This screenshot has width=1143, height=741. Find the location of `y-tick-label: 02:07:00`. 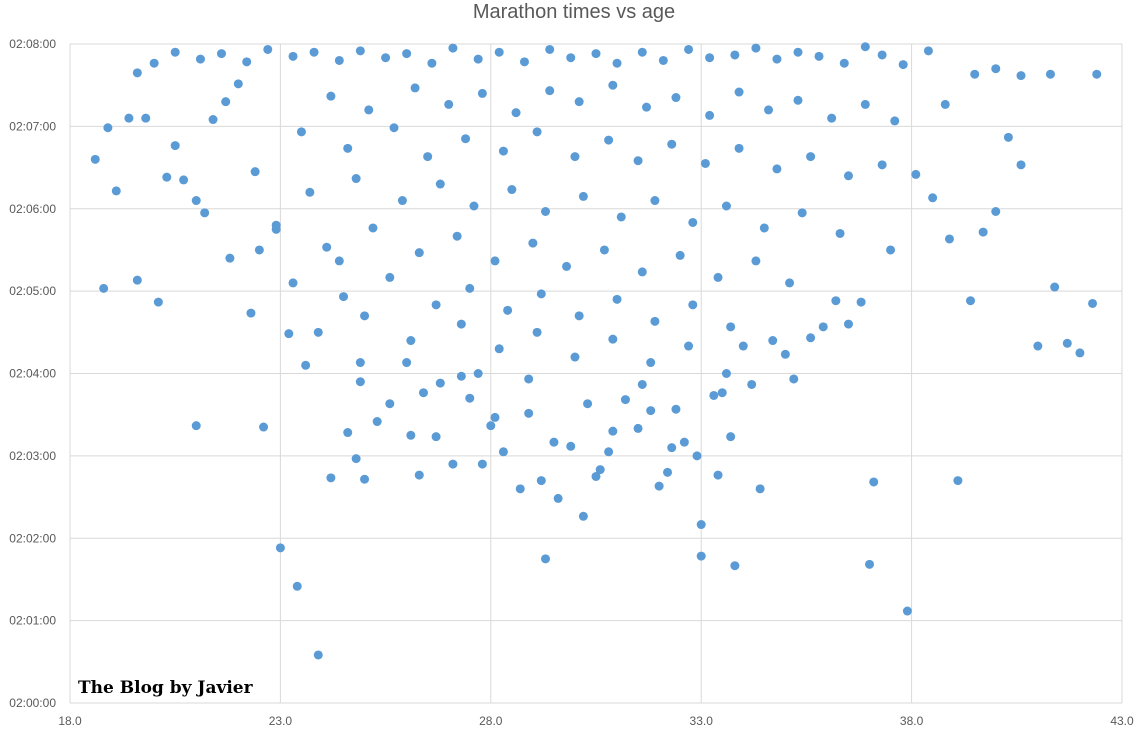

y-tick-label: 02:07:00 is located at coordinates (32, 126).